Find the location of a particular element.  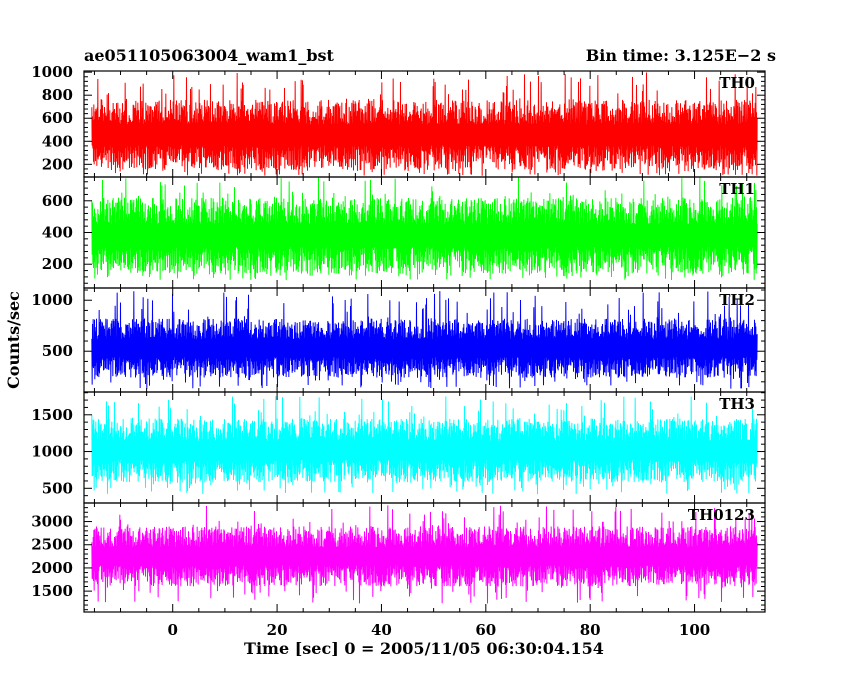

x-tick-label: 40 is located at coordinates (381, 630).